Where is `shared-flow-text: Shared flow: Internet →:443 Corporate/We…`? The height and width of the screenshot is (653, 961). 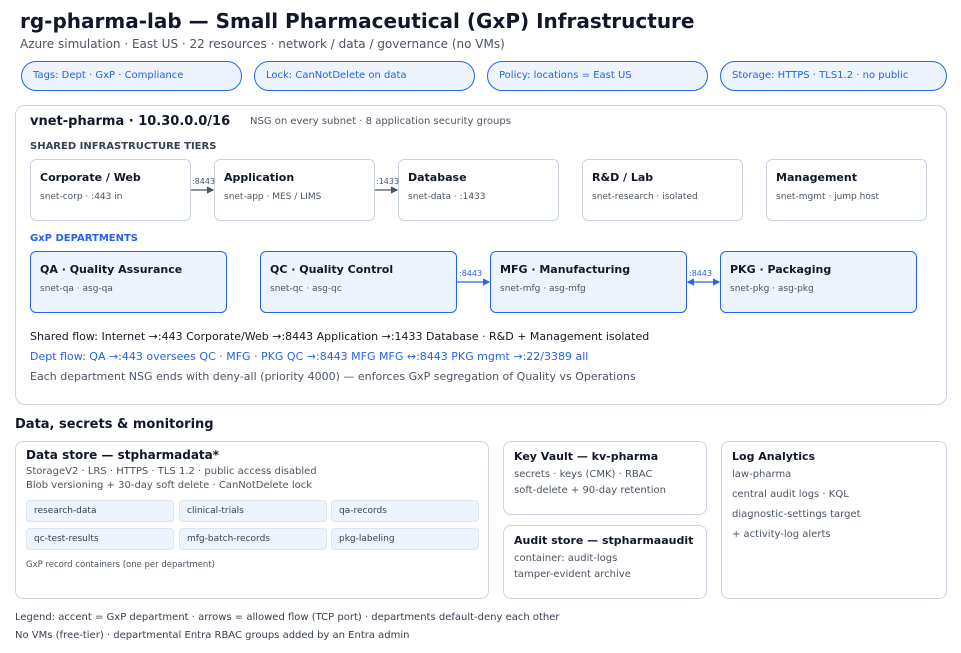 shared-flow-text: Shared flow: Internet →:443 Corporate/We… is located at coordinates (340, 336).